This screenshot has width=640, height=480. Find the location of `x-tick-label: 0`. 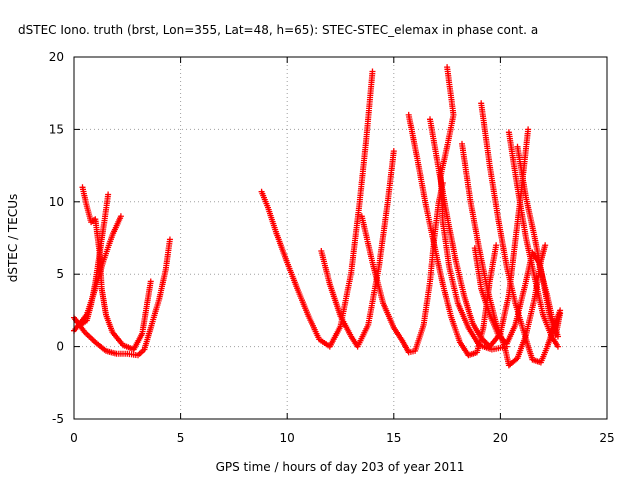

x-tick-label: 0 is located at coordinates (74, 438).